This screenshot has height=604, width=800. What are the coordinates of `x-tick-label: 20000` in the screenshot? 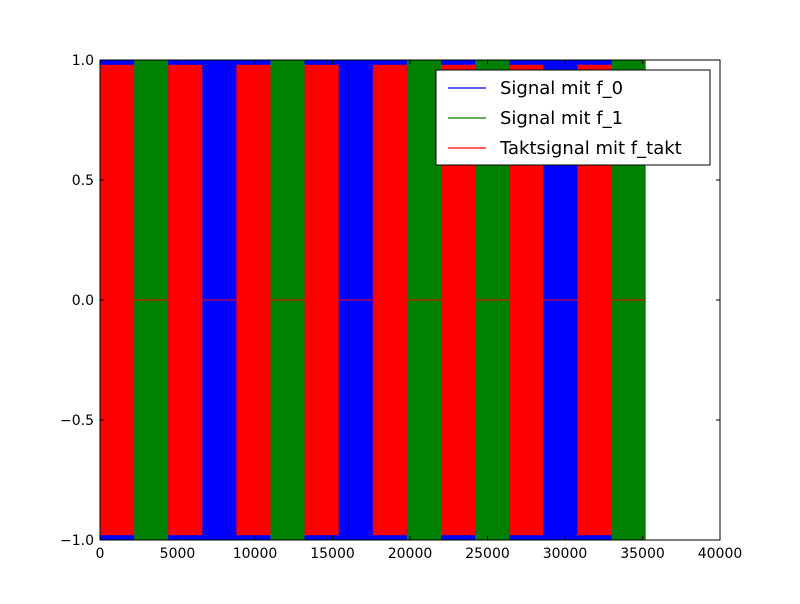 It's located at (410, 554).